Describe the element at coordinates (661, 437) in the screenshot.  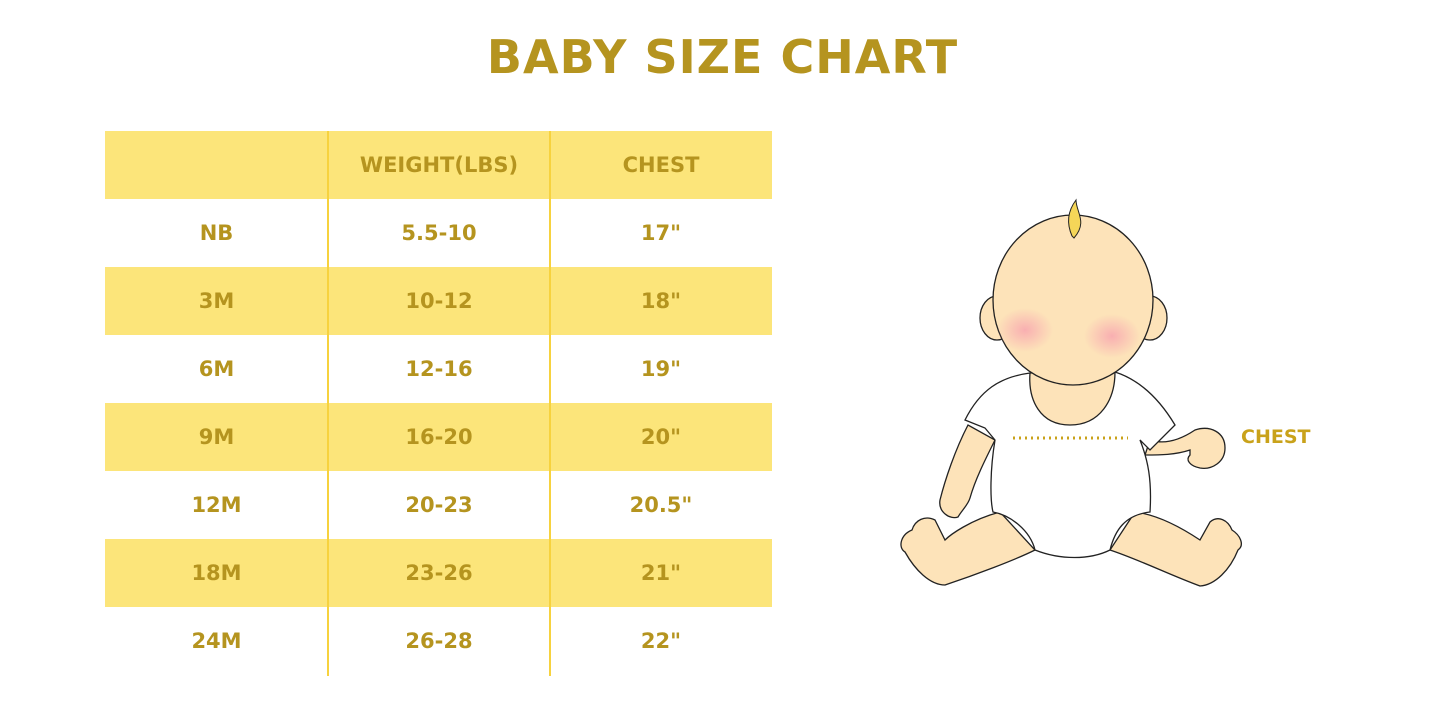
I see `chest-cell: 20"` at that location.